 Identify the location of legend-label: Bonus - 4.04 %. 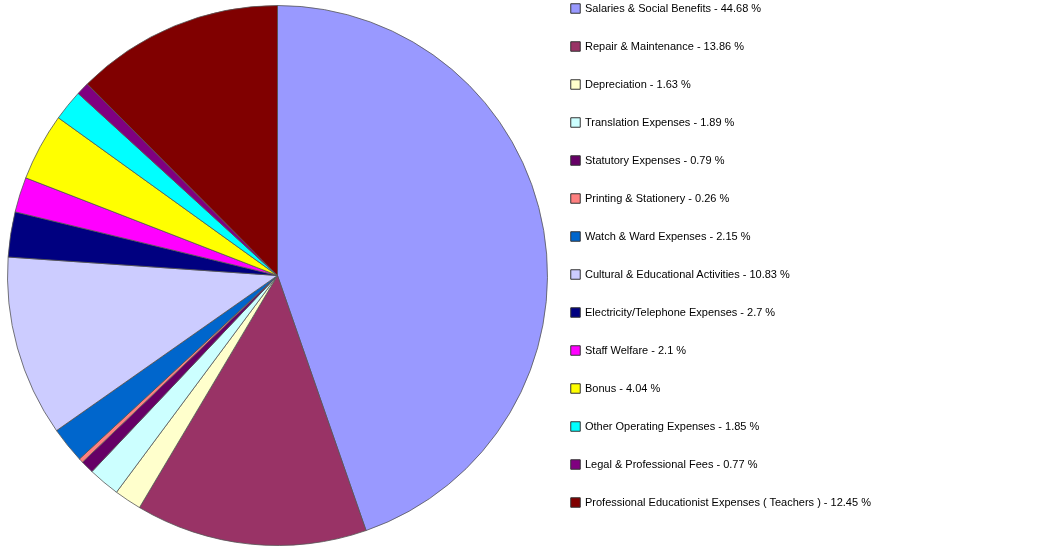
(623, 387).